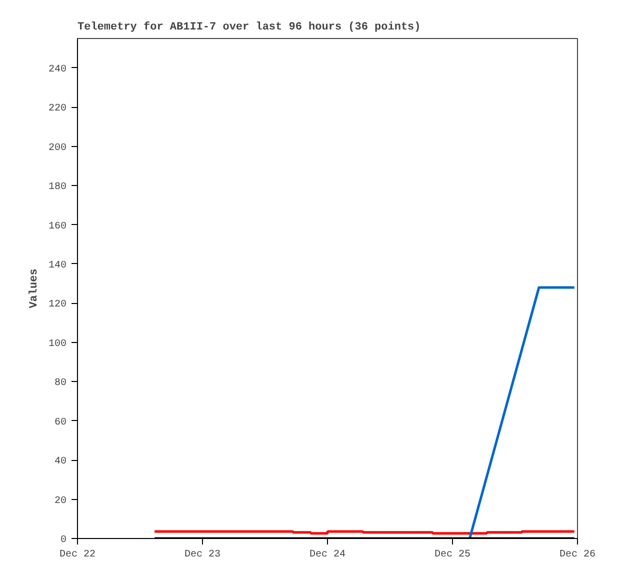 The image size is (618, 579). What do you see at coordinates (60, 422) in the screenshot?
I see `y-tick-label: 60` at bounding box center [60, 422].